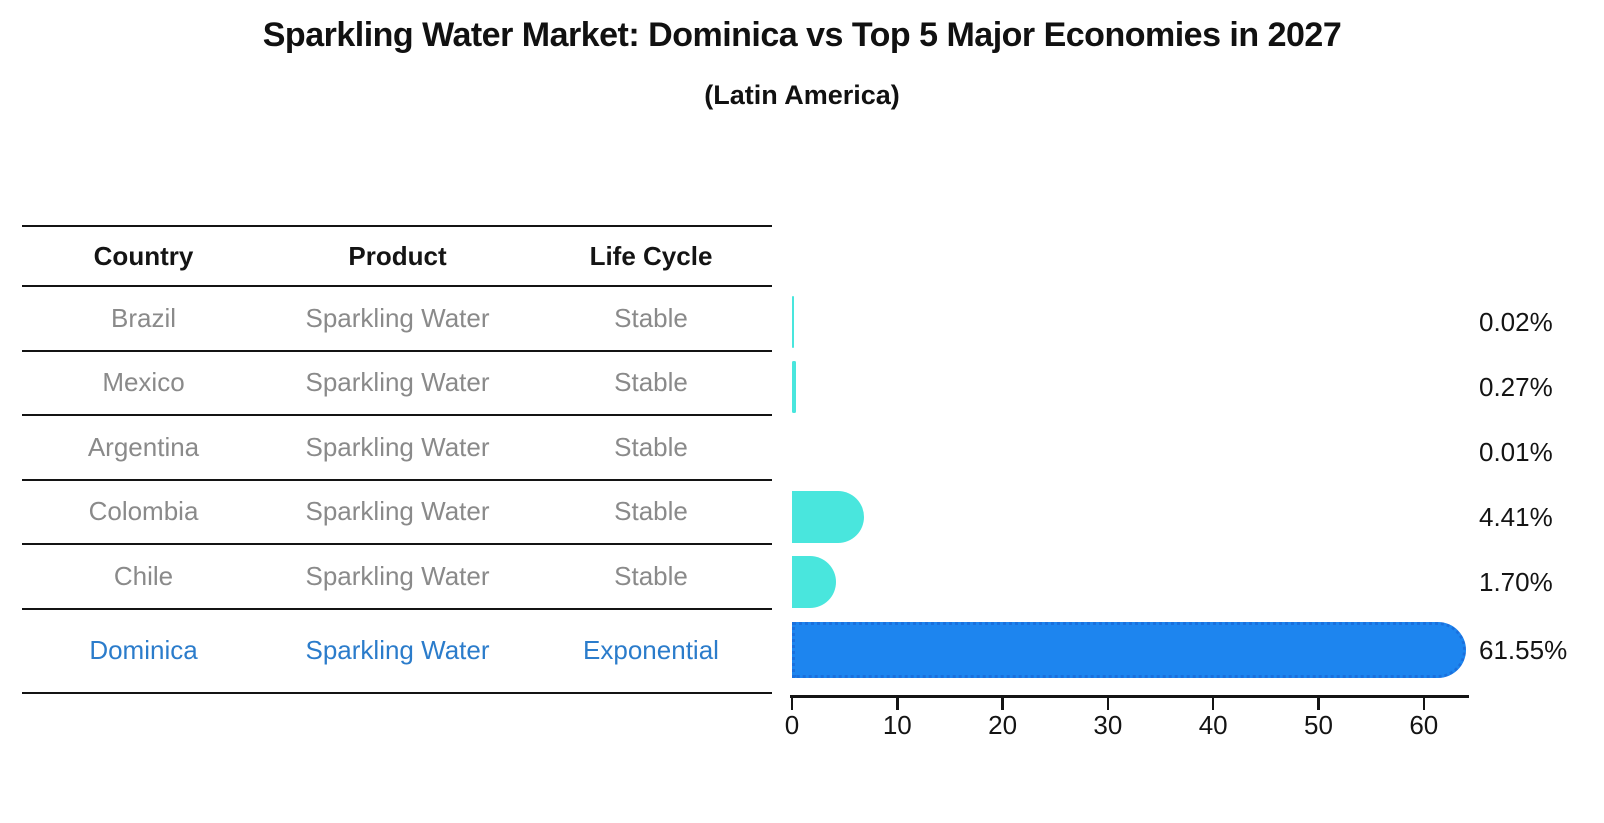  What do you see at coordinates (794, 387) in the screenshot?
I see `bar-mexico` at bounding box center [794, 387].